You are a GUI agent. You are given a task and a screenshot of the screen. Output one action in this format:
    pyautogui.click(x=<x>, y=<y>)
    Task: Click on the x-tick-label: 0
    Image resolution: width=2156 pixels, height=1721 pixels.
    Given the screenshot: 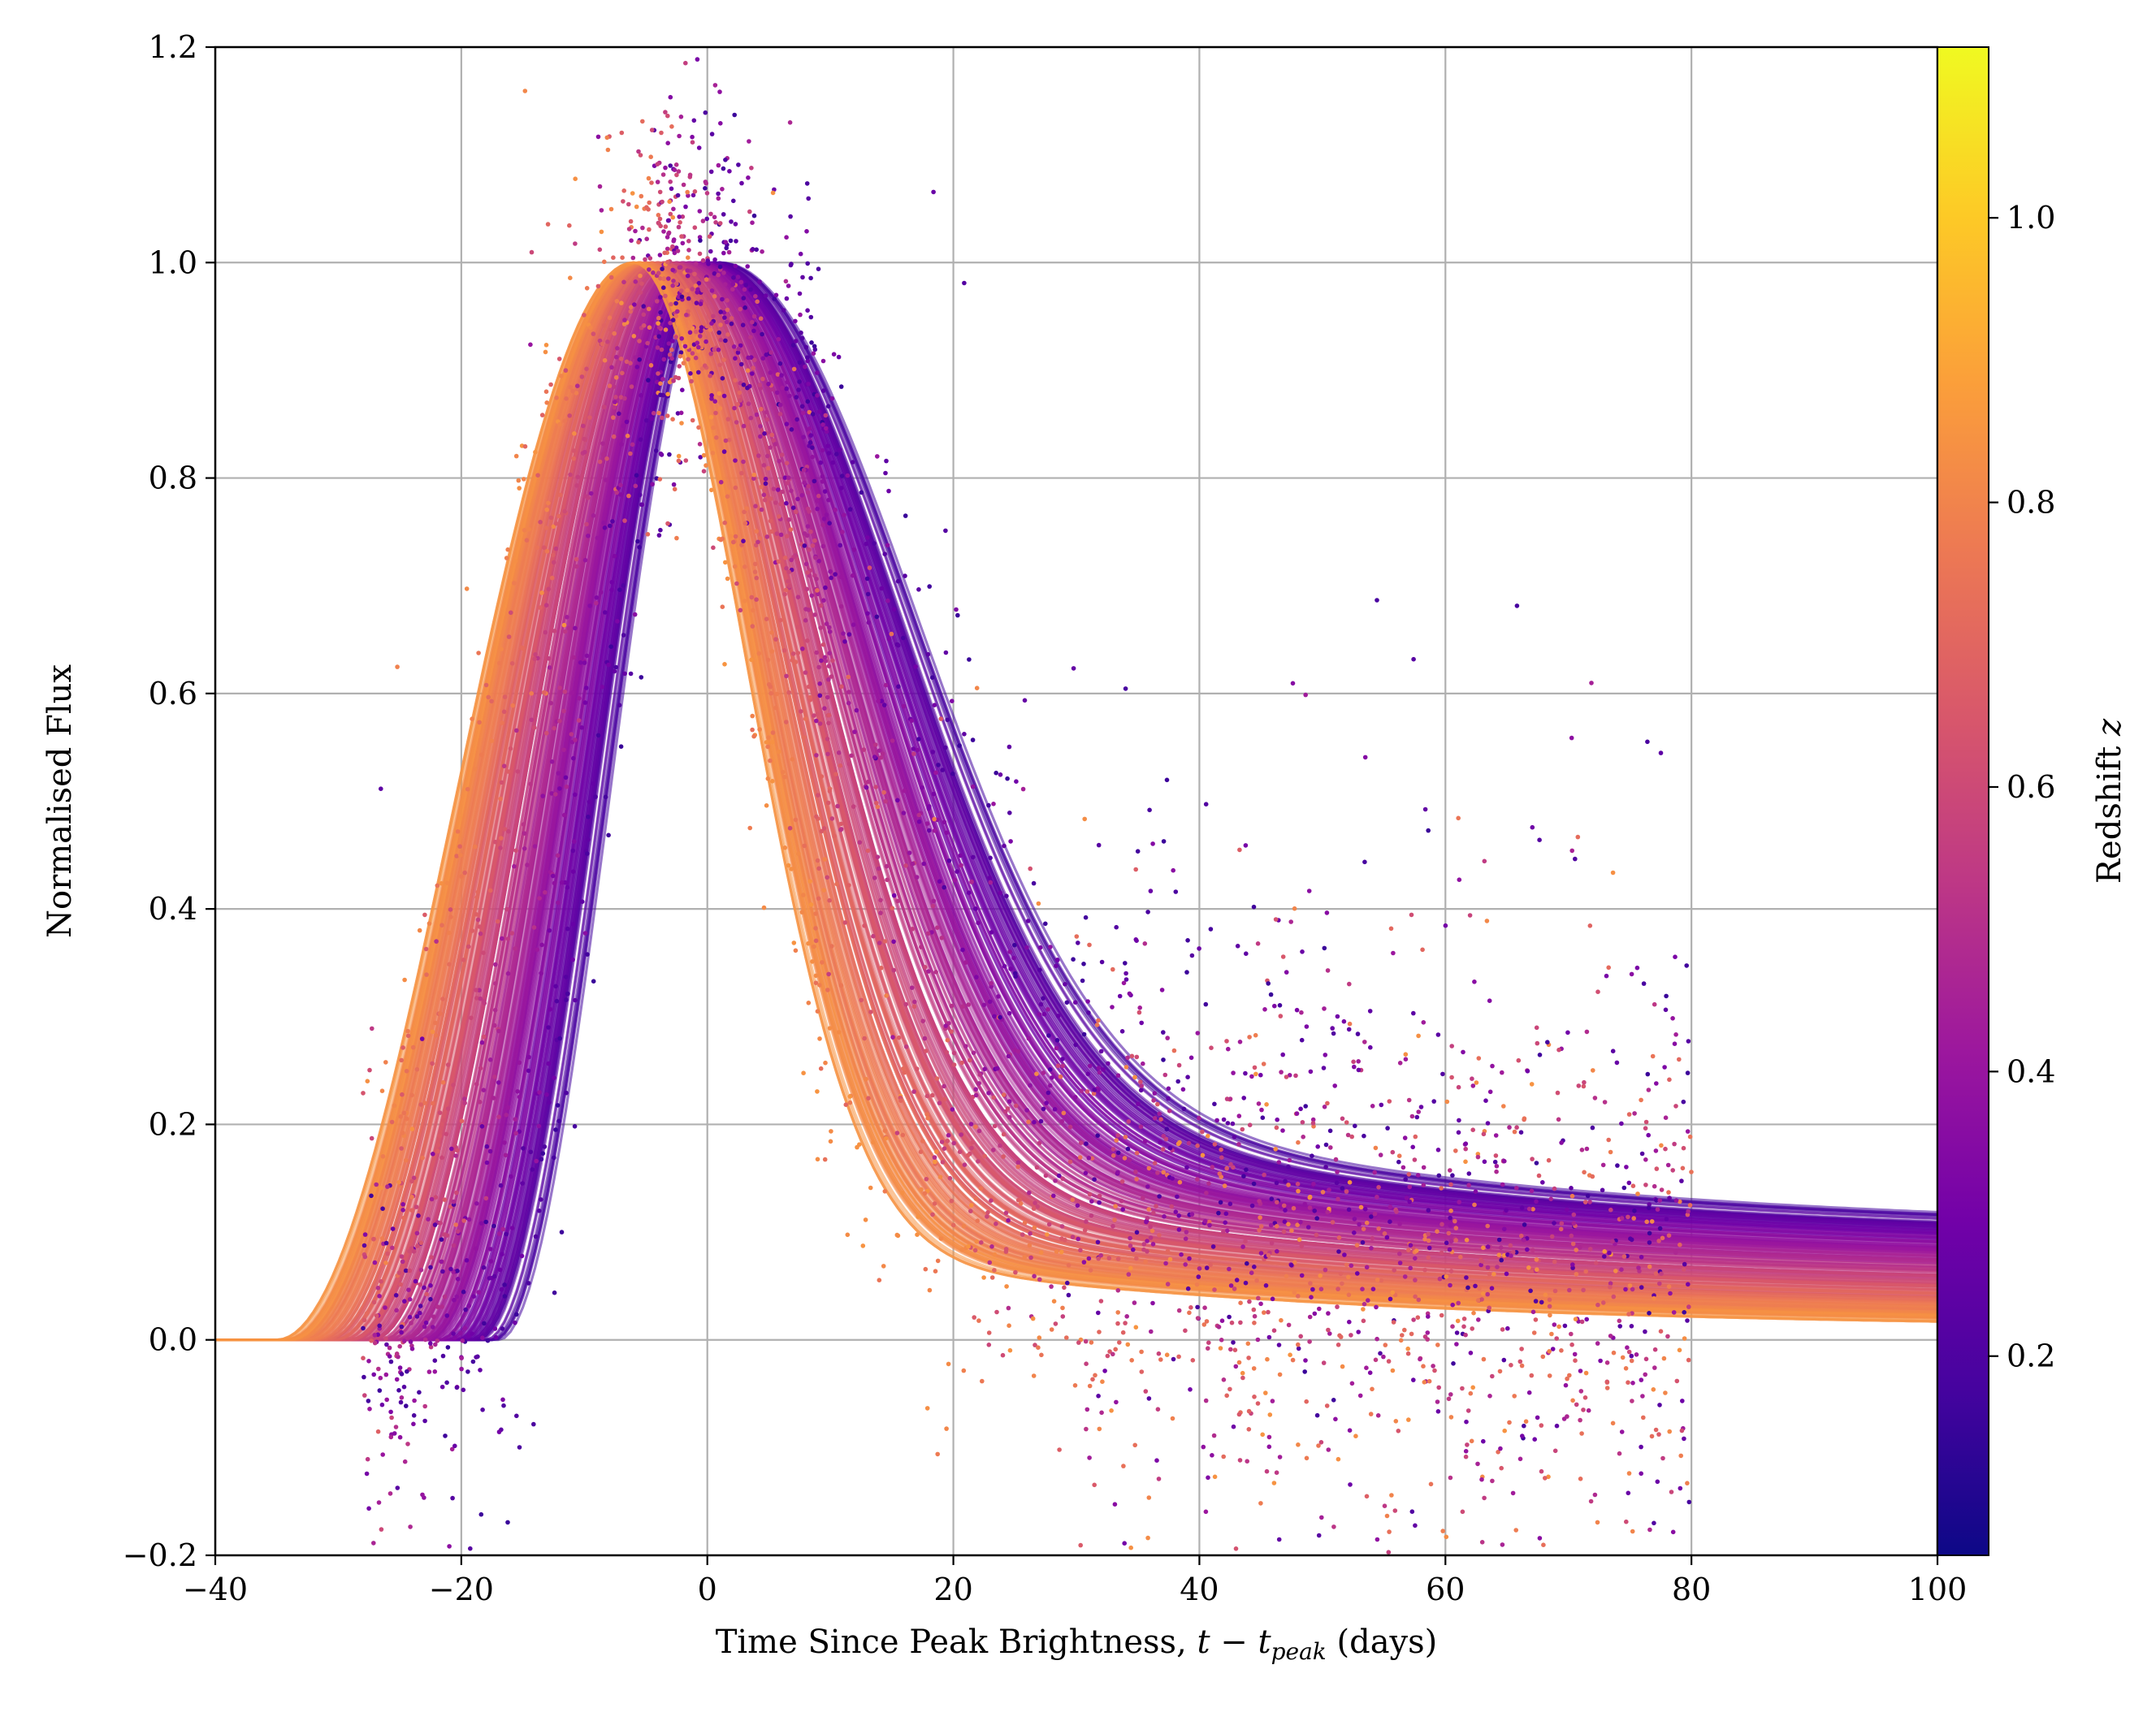 What is the action you would take?
    pyautogui.click(x=708, y=1589)
    